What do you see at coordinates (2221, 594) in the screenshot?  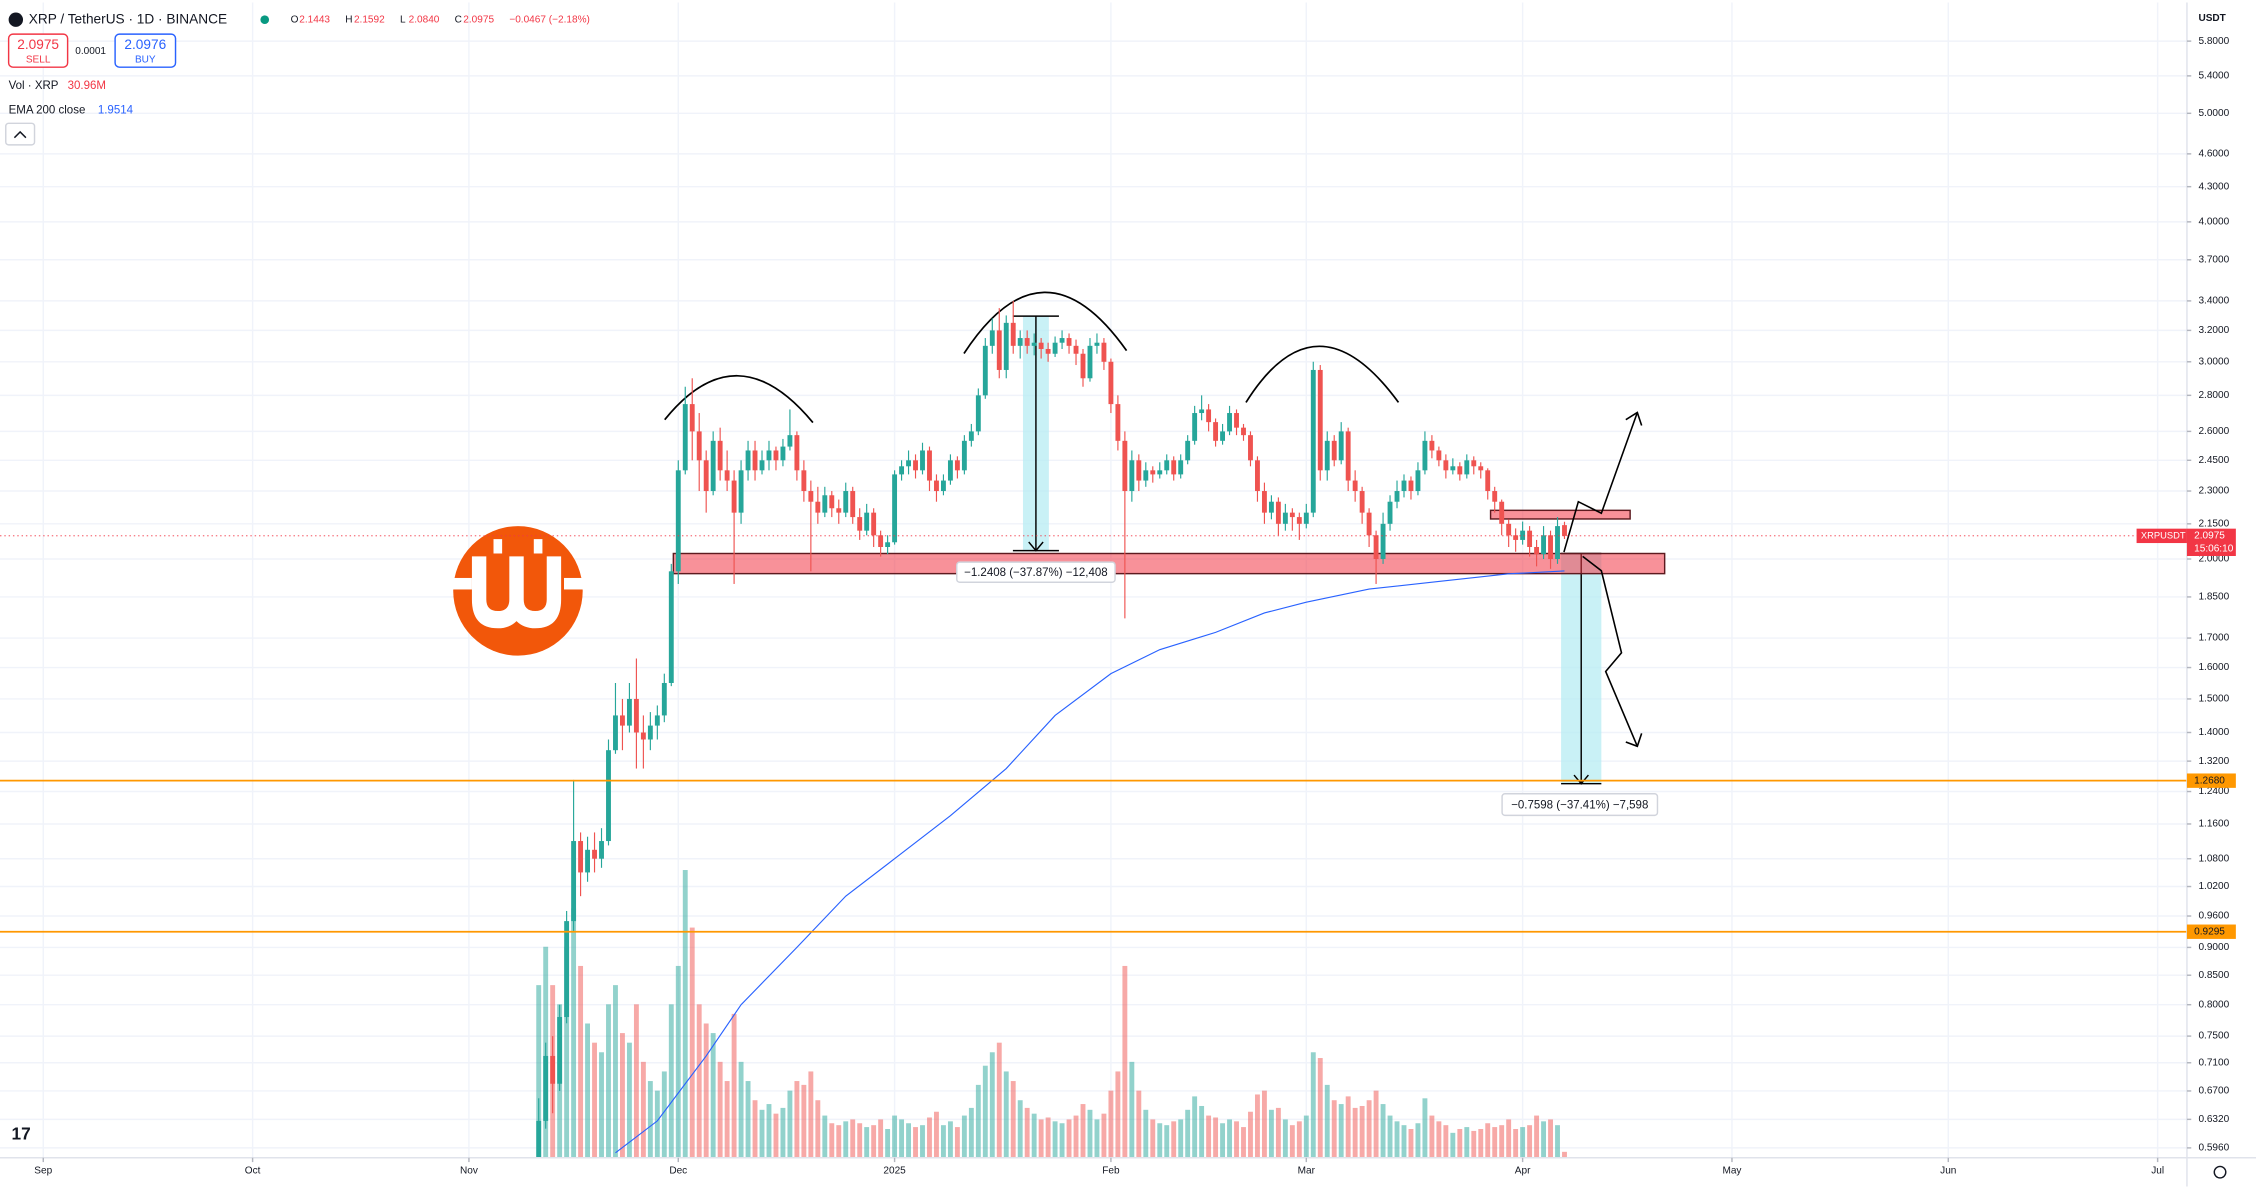 I see `price-axis` at bounding box center [2221, 594].